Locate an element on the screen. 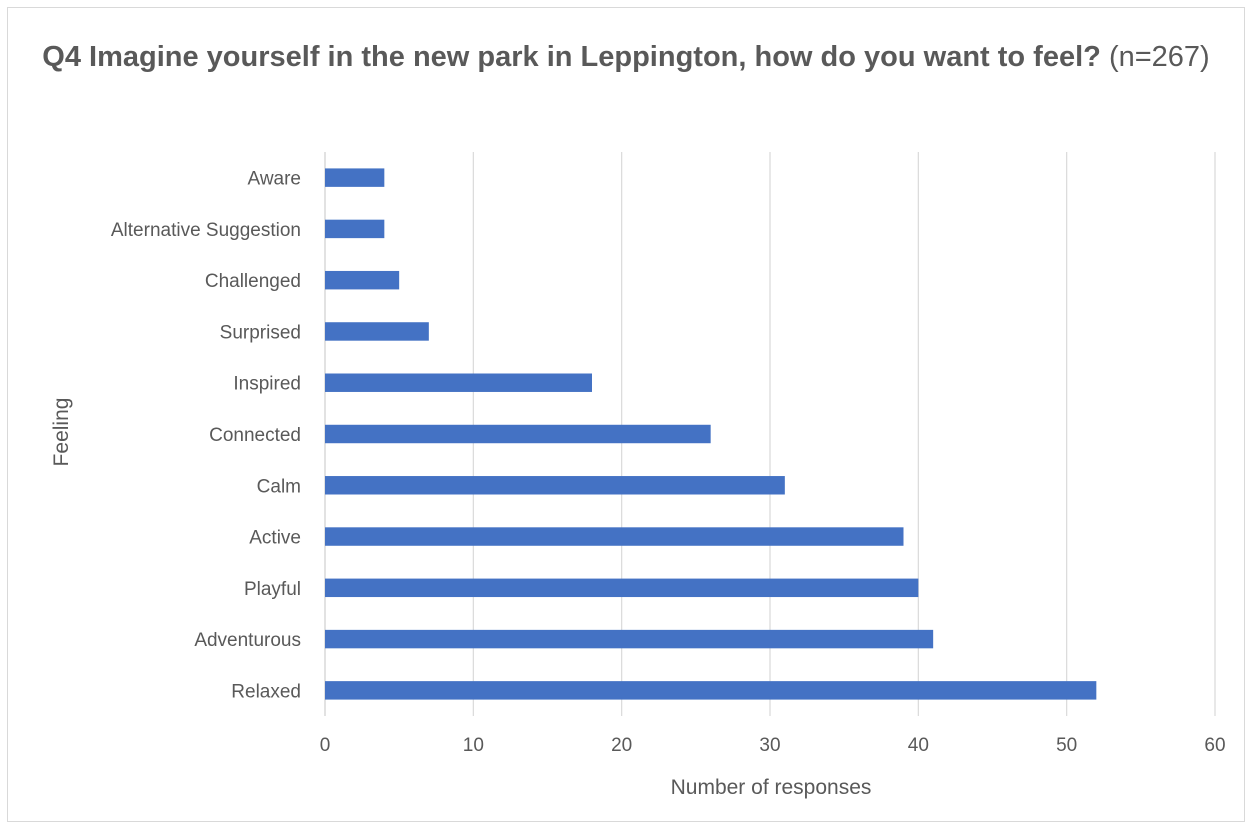 The image size is (1252, 828). x-axis-title: Number of responses is located at coordinates (771, 787).